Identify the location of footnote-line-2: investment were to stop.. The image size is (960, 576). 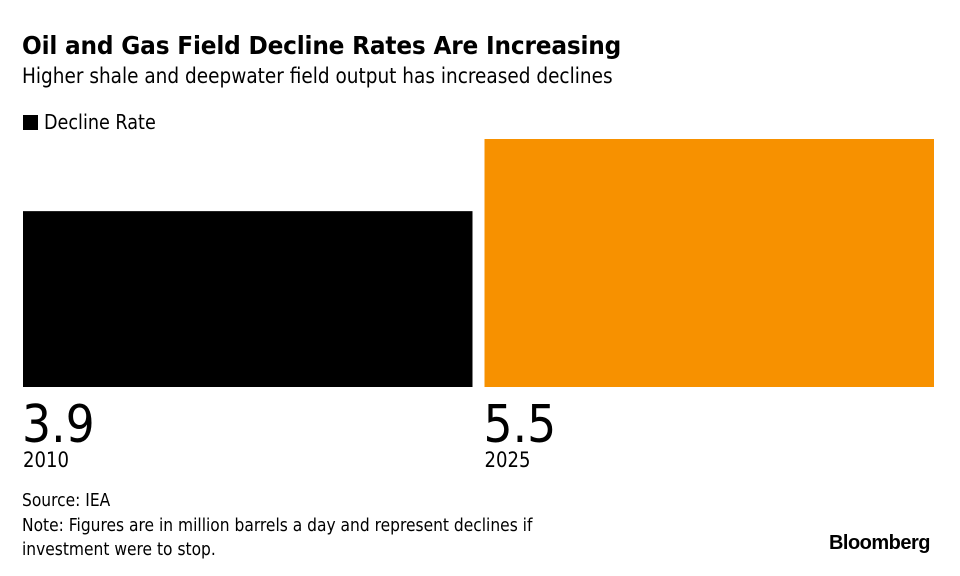
(119, 549).